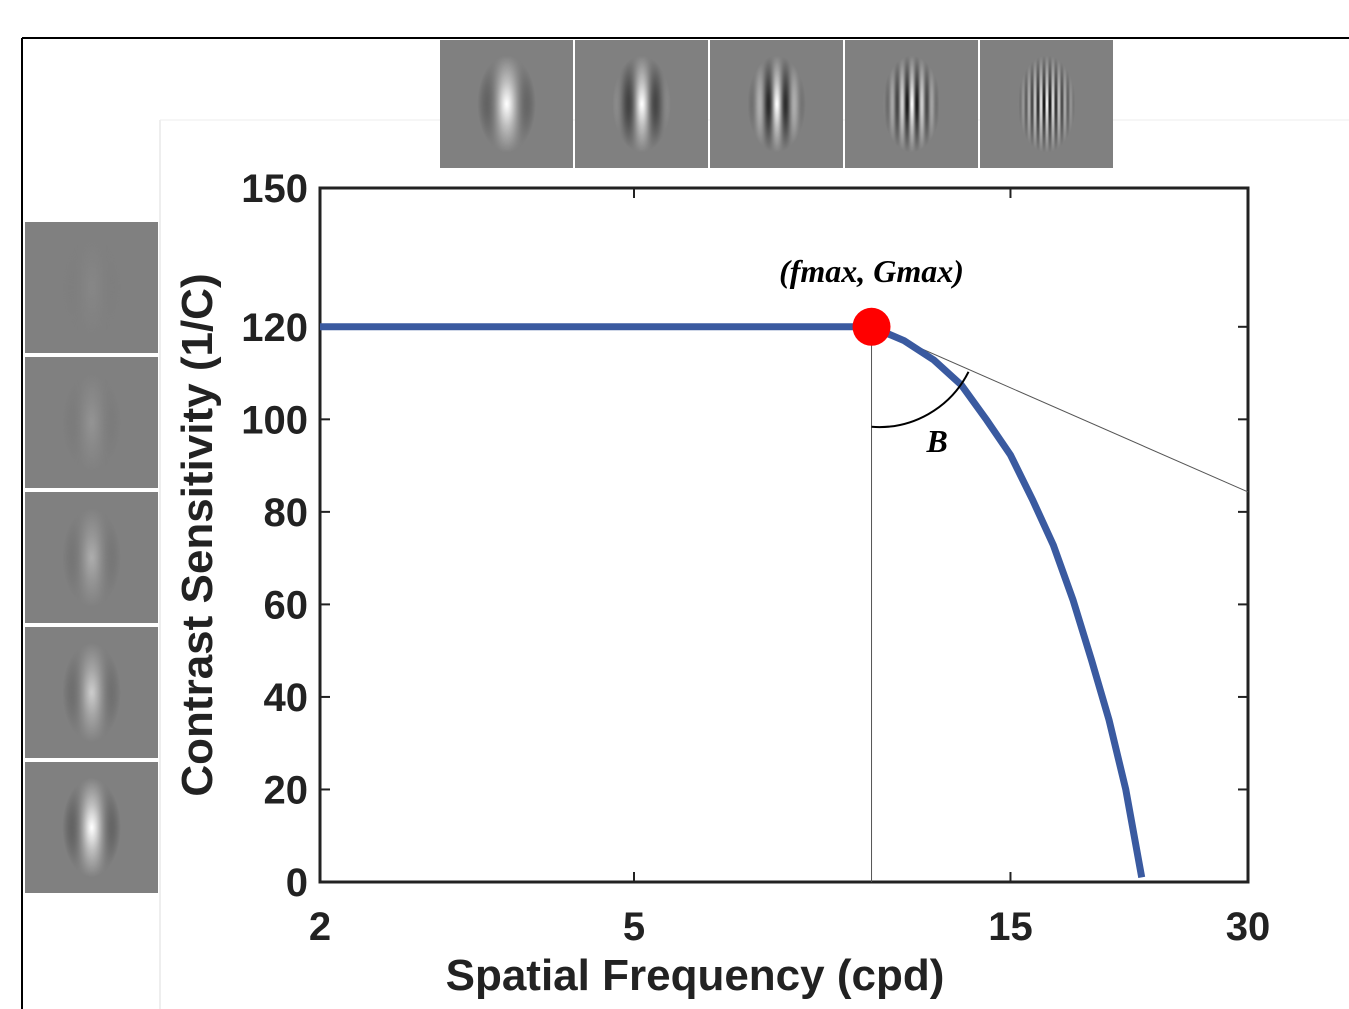  Describe the element at coordinates (286, 698) in the screenshot. I see `y-tick-label: 40` at that location.